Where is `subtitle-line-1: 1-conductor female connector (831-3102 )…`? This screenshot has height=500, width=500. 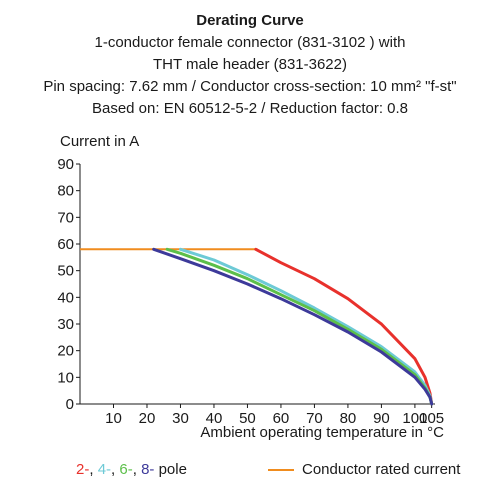 subtitle-line-1: 1-conductor female connector (831-3102 )… is located at coordinates (250, 42).